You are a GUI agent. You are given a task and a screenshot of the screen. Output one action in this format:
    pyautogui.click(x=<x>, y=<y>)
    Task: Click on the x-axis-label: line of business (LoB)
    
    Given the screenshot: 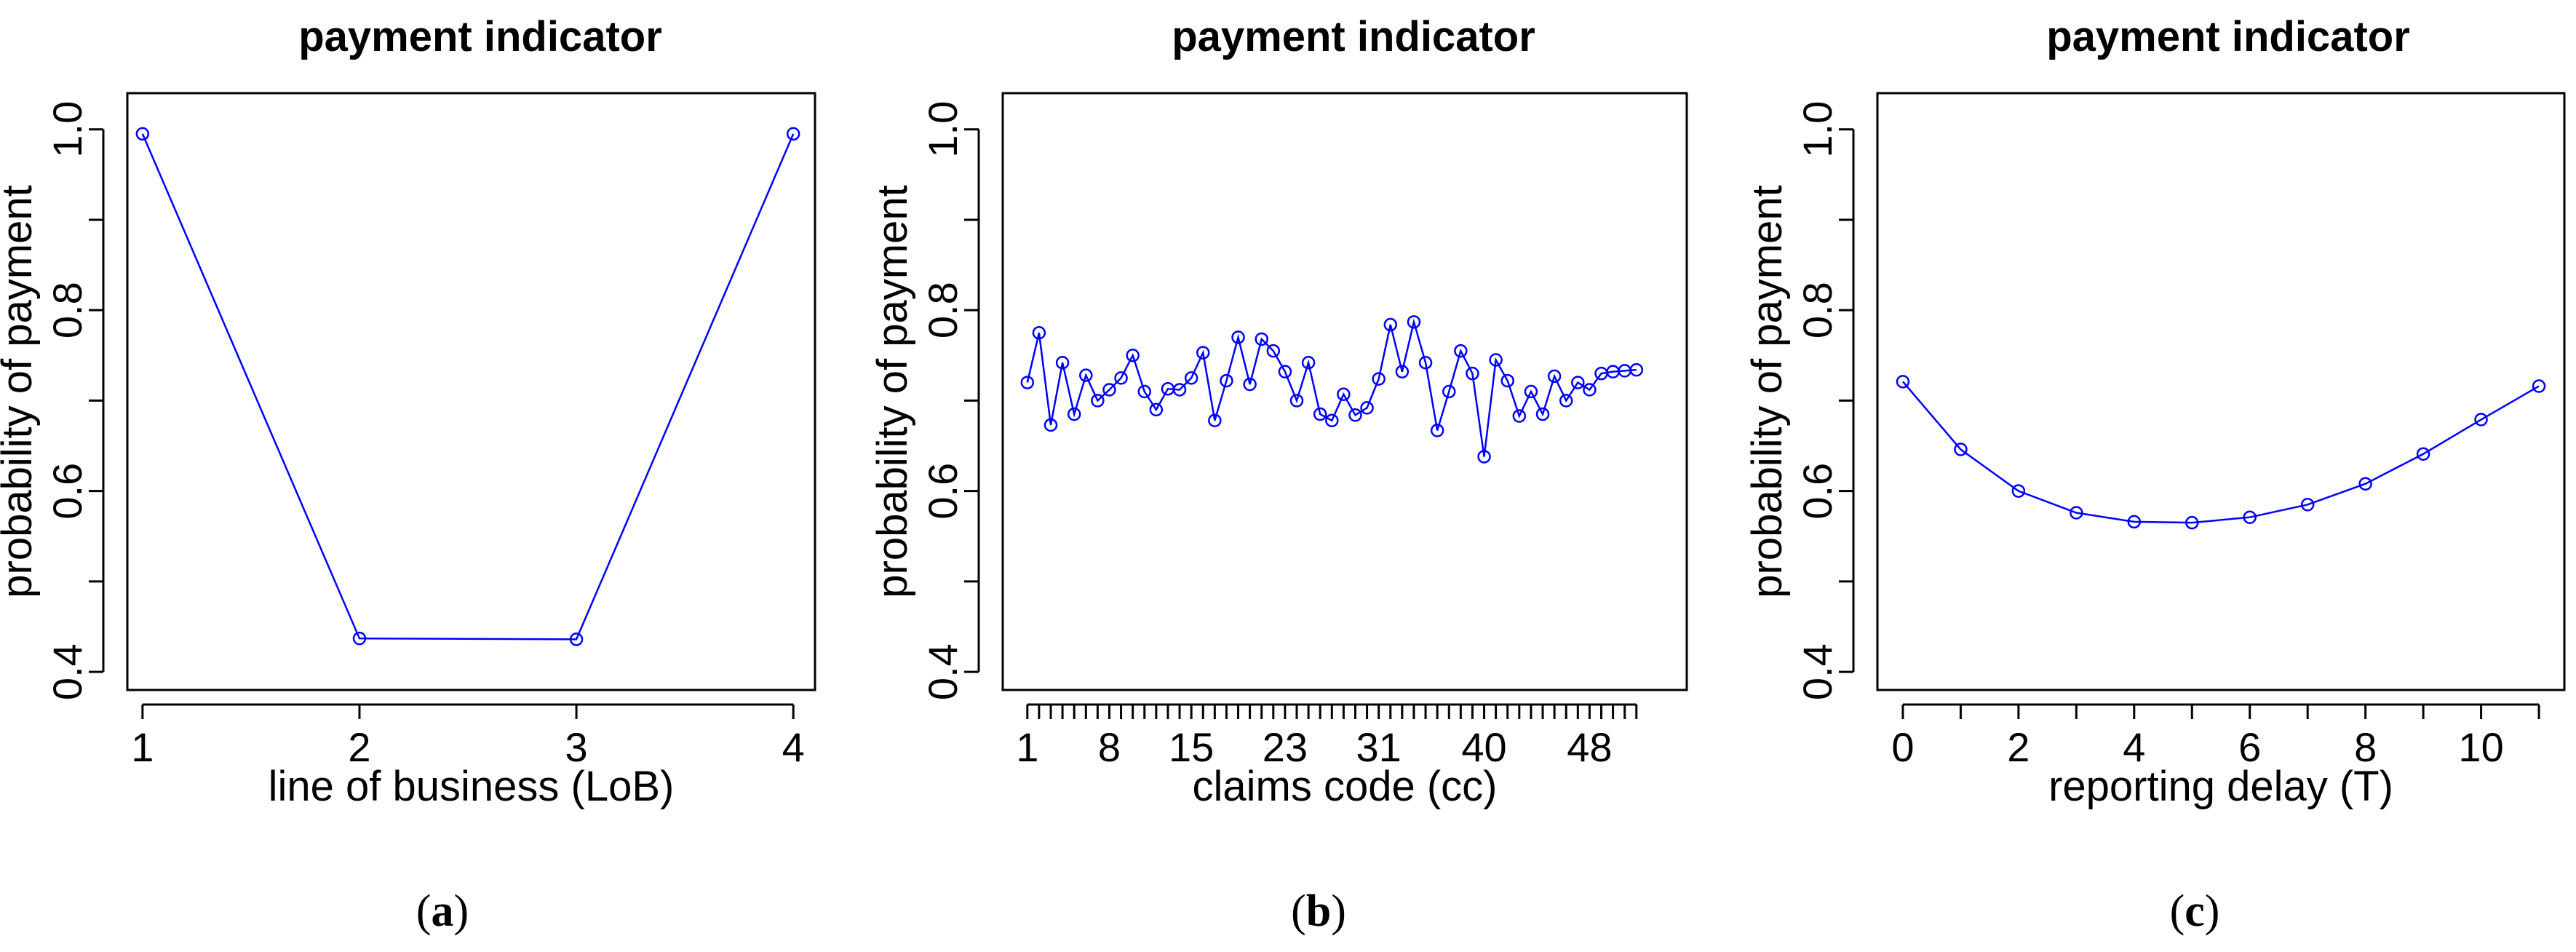 What is the action you would take?
    pyautogui.click(x=472, y=786)
    